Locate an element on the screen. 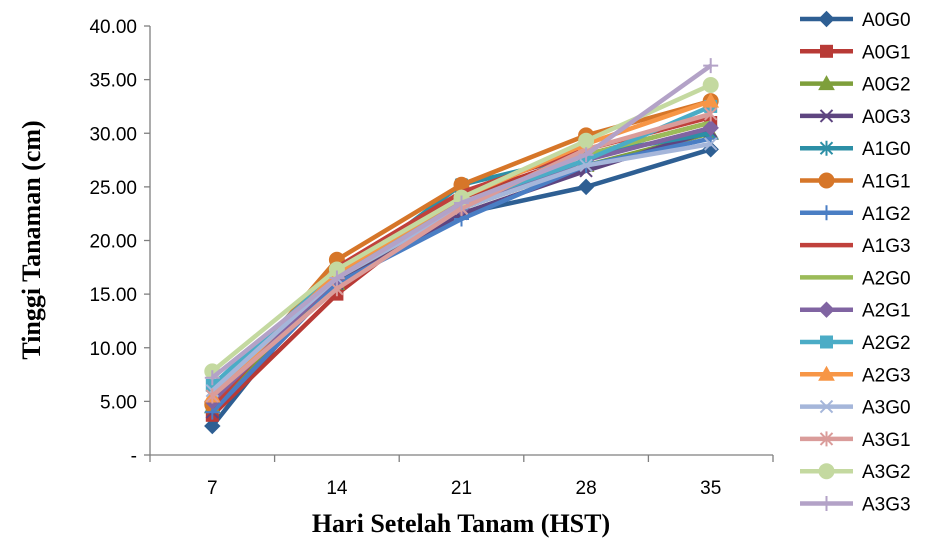  legend-label: A1G0 is located at coordinates (886, 149).